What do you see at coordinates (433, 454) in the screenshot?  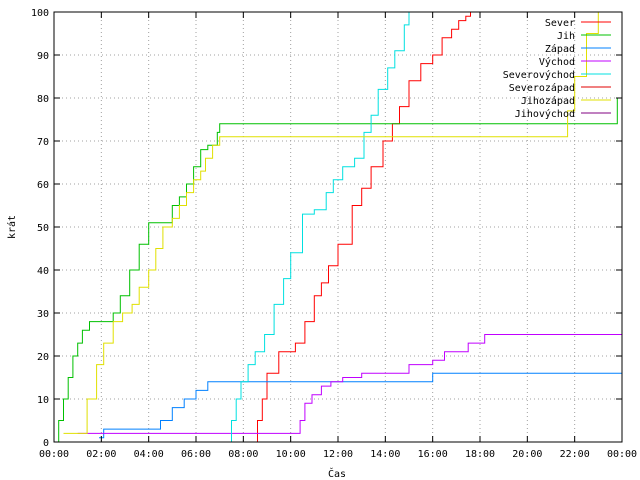 I see `x-tick-label: 16:00` at bounding box center [433, 454].